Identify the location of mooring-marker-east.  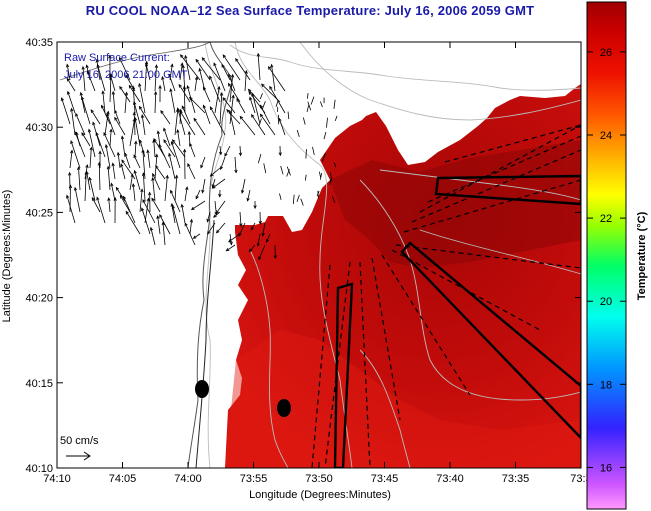
(284, 408).